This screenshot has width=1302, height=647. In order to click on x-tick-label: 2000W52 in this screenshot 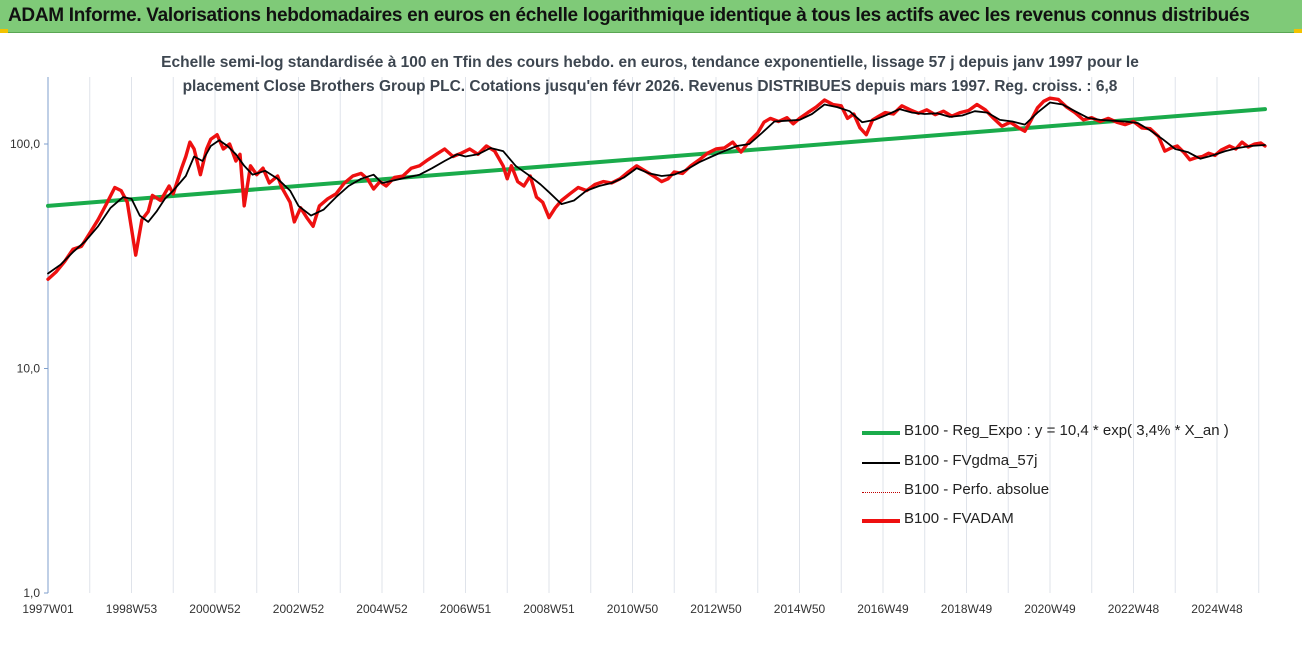, I will do `click(215, 609)`.